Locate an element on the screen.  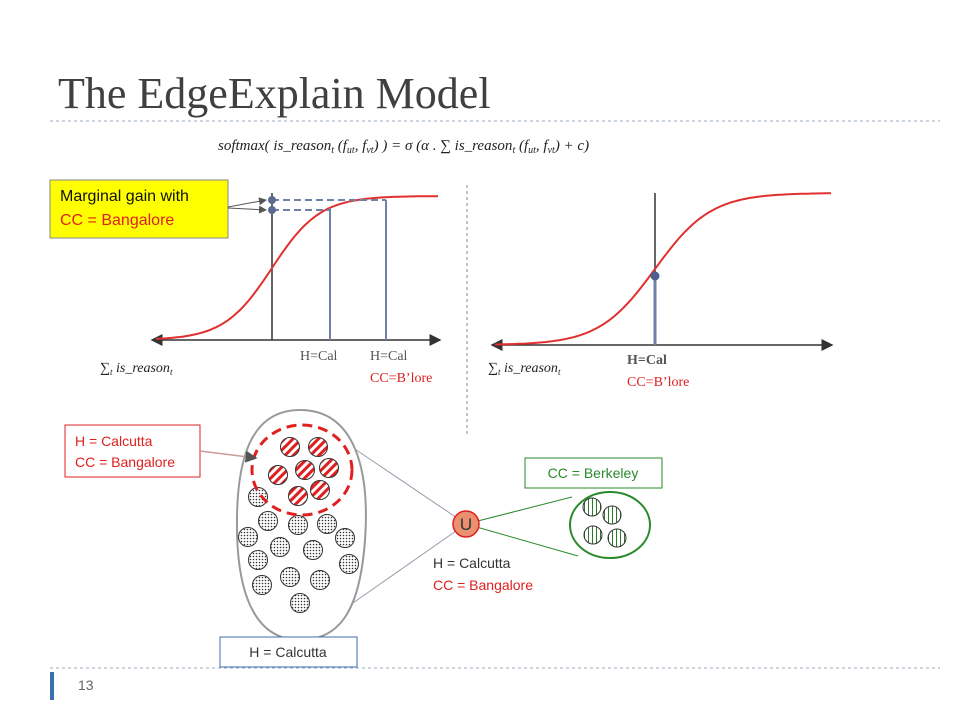
group-box is located at coordinates (288, 652).